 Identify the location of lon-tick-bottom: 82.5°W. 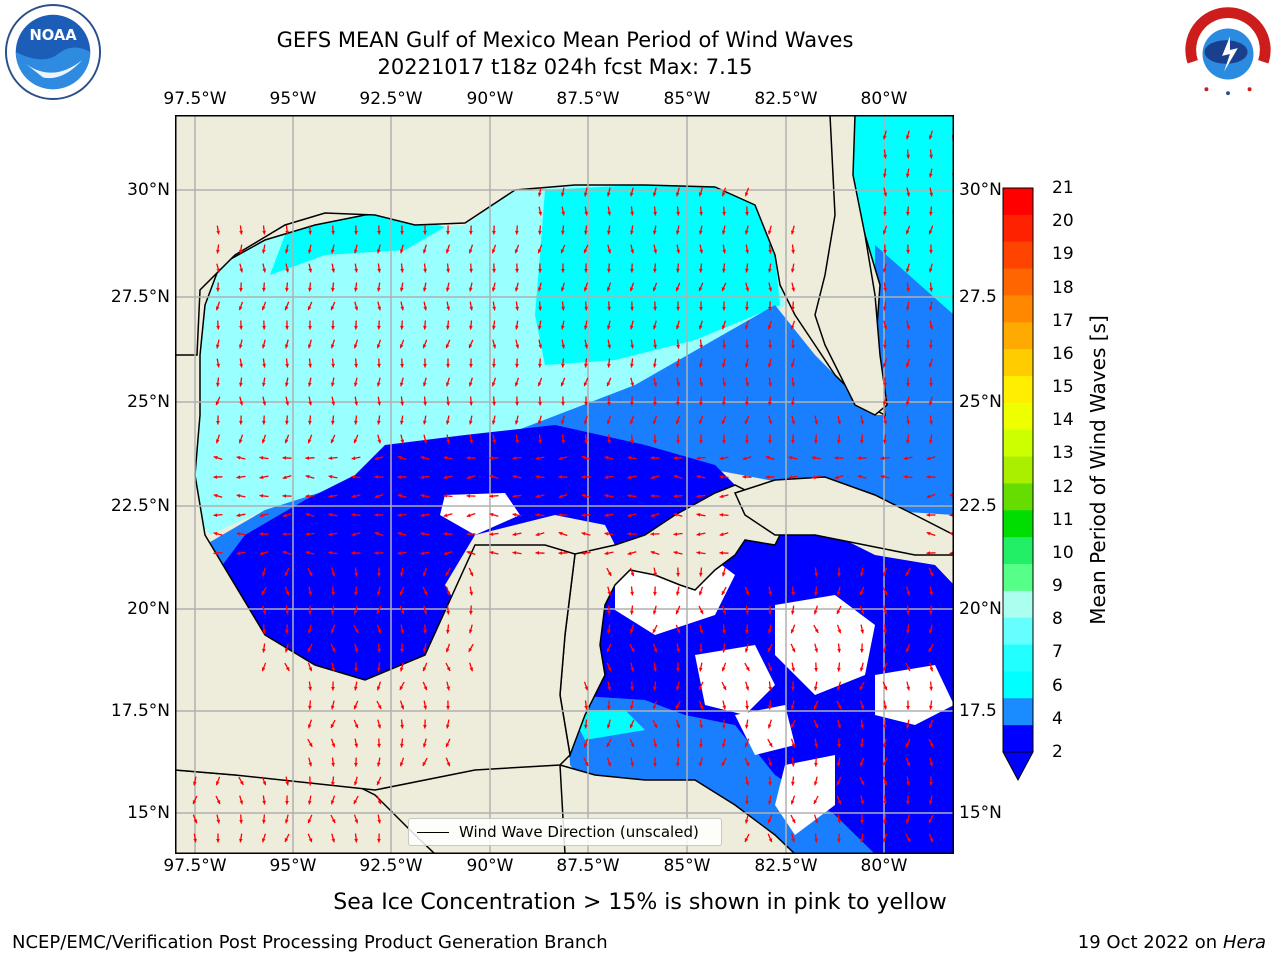
(786, 866).